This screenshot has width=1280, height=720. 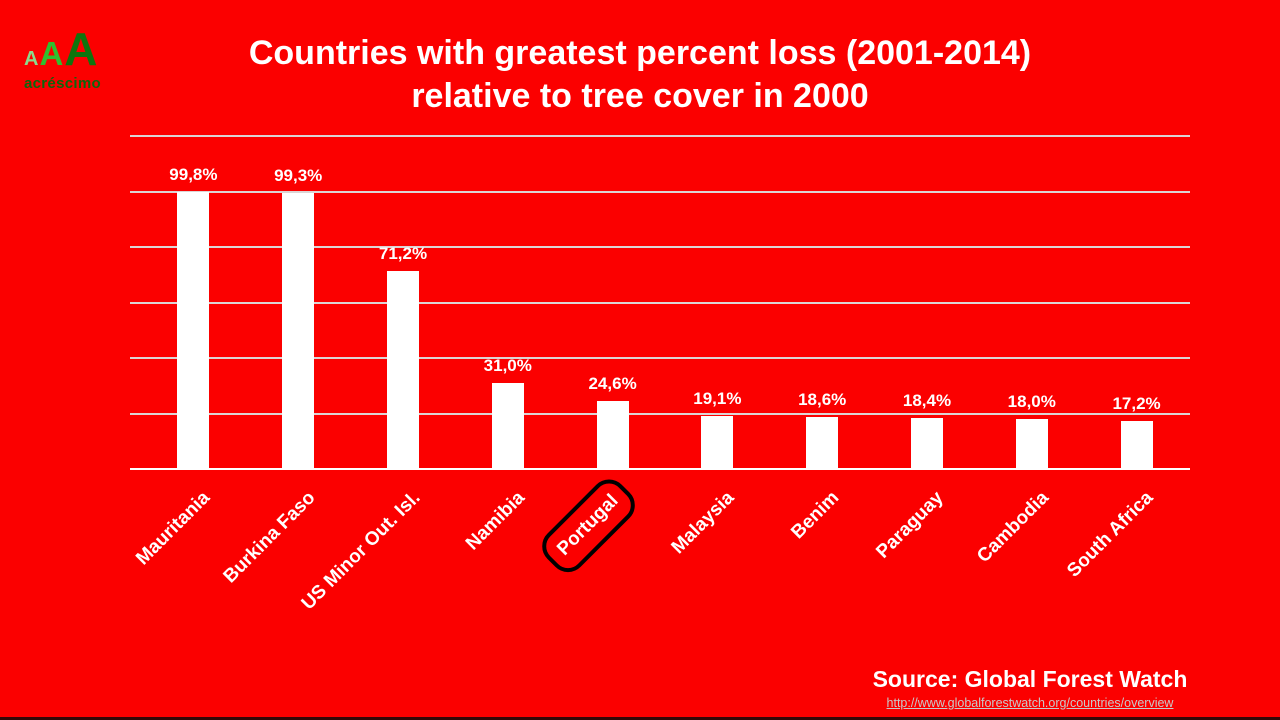 I want to click on bar-column: 17,2%, so click(x=1136, y=302).